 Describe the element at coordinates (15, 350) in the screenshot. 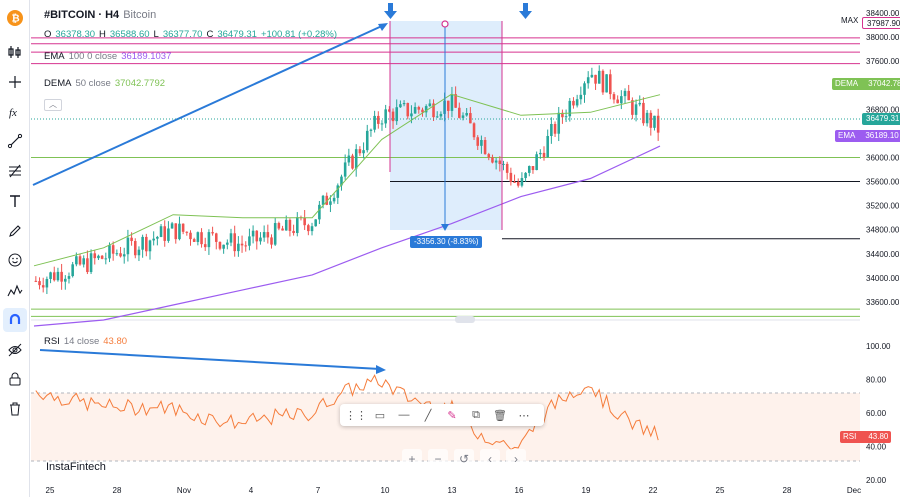

I see `hide-drawings-icon` at that location.